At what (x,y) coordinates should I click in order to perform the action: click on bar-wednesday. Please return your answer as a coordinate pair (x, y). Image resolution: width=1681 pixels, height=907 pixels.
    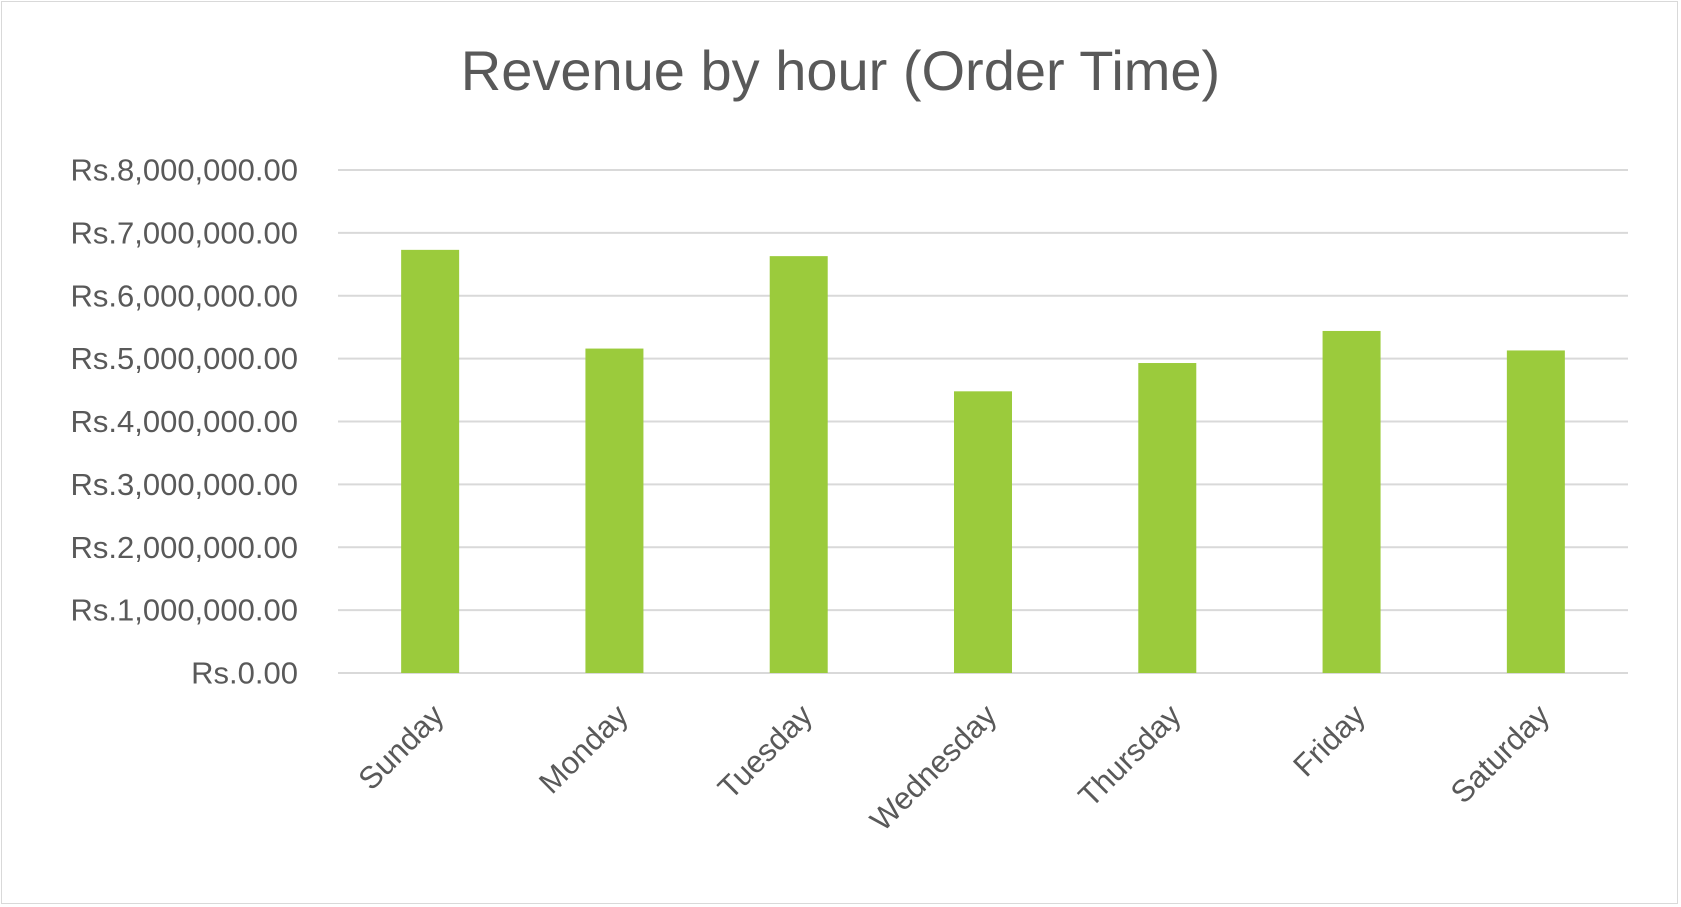
    Looking at the image, I should click on (983, 532).